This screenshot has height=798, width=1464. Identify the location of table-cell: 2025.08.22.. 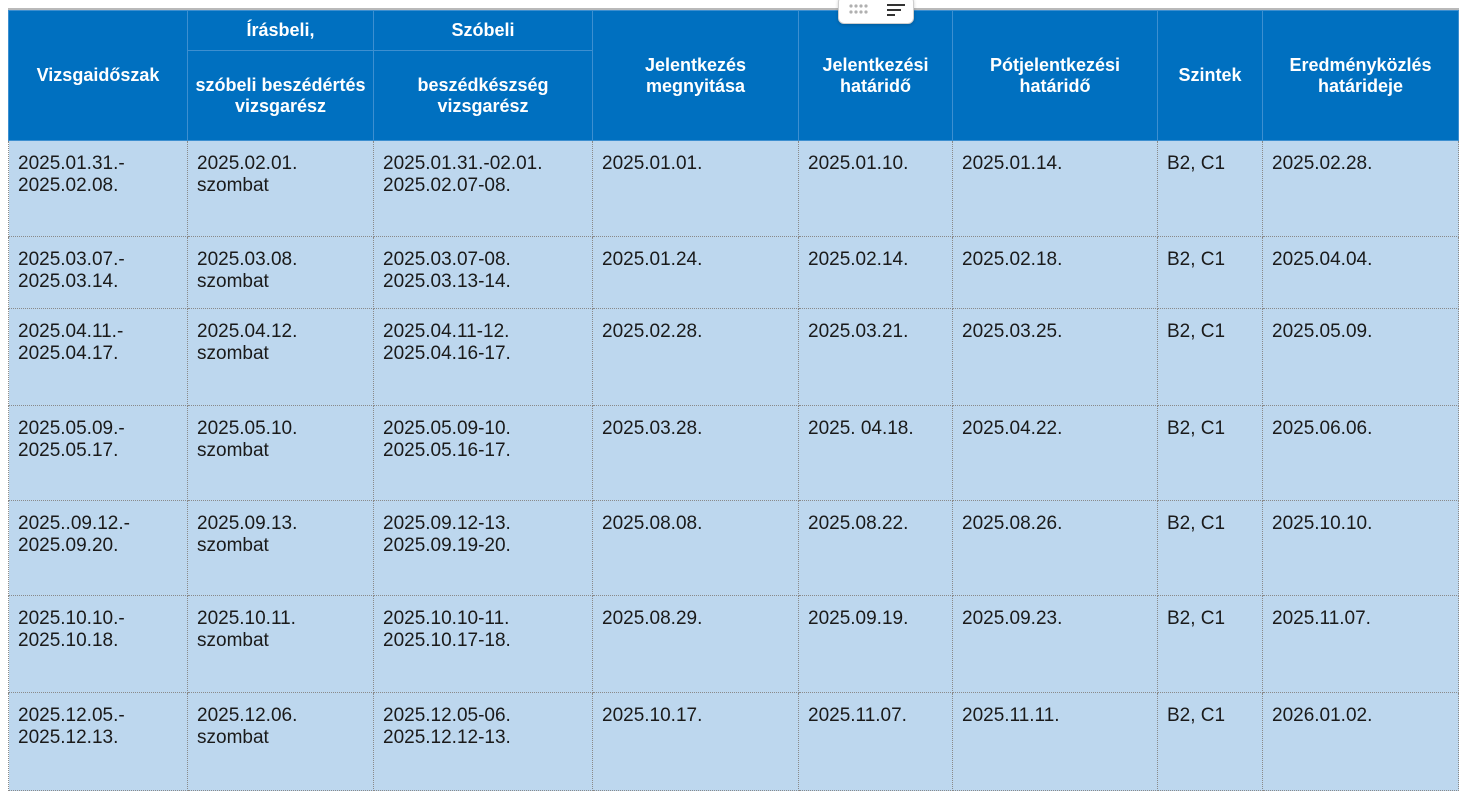
(875, 548).